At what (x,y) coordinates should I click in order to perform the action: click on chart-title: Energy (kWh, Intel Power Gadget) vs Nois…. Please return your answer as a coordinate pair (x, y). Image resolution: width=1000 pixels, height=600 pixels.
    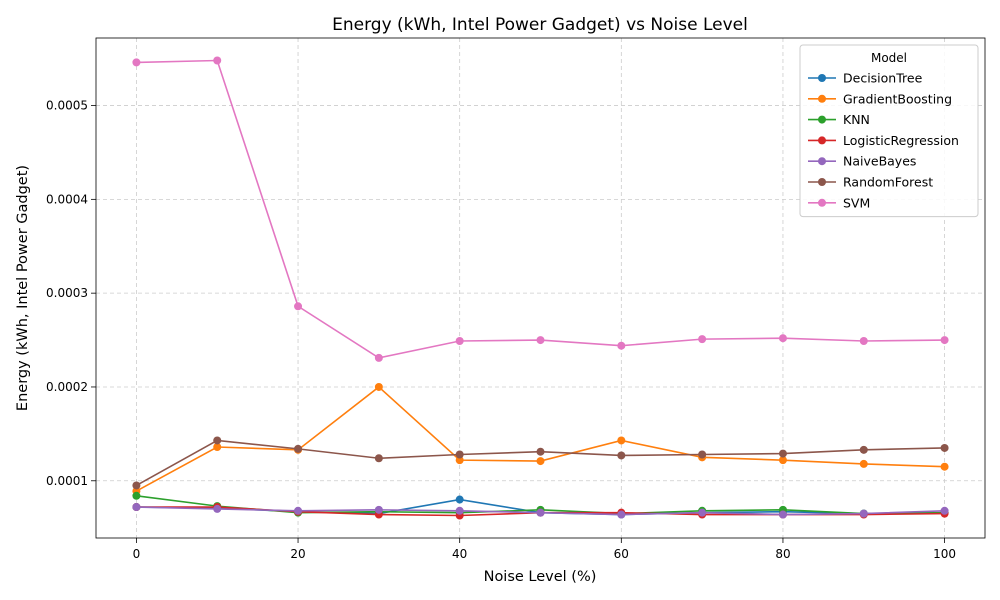
    Looking at the image, I should click on (540, 25).